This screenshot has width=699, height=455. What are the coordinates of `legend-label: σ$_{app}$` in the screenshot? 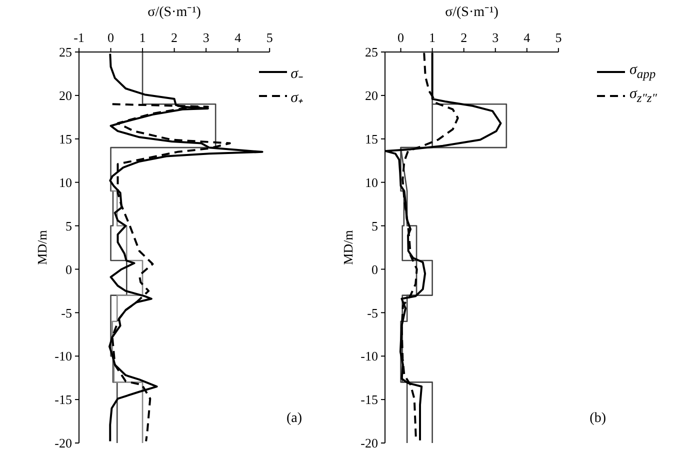 It's located at (642, 72).